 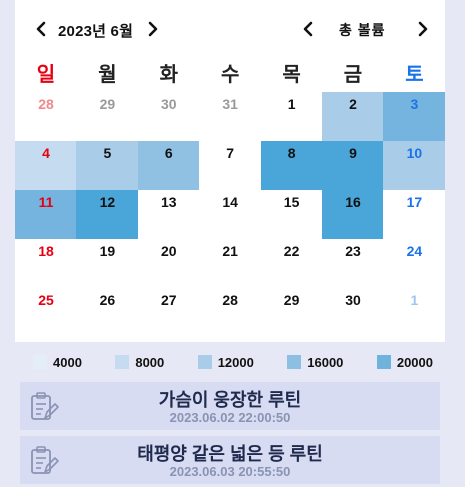 I want to click on calendar-day-number: 11, so click(x=46, y=202).